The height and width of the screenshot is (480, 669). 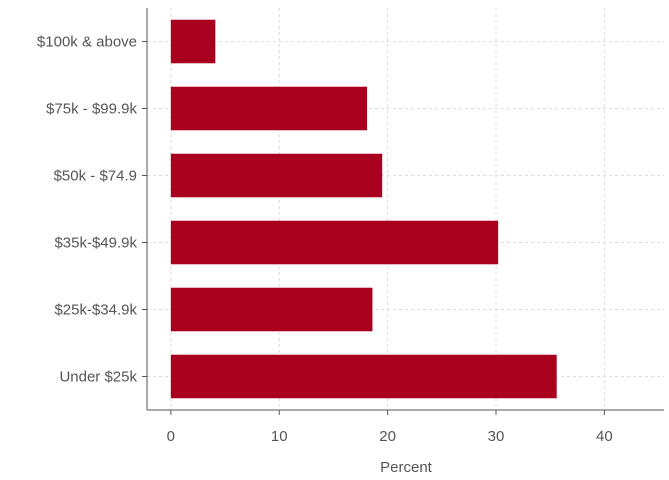 What do you see at coordinates (279, 436) in the screenshot?
I see `x-tick-label-1: 10` at bounding box center [279, 436].